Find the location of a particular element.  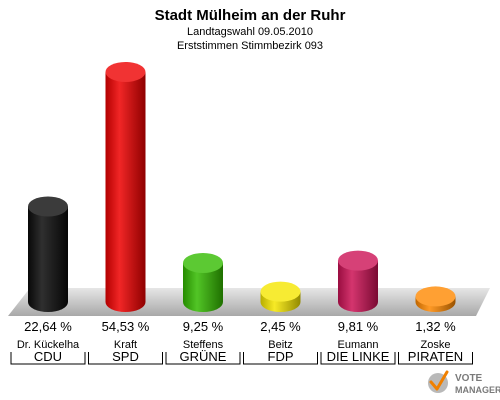

checkmark-icon is located at coordinates (438, 381).